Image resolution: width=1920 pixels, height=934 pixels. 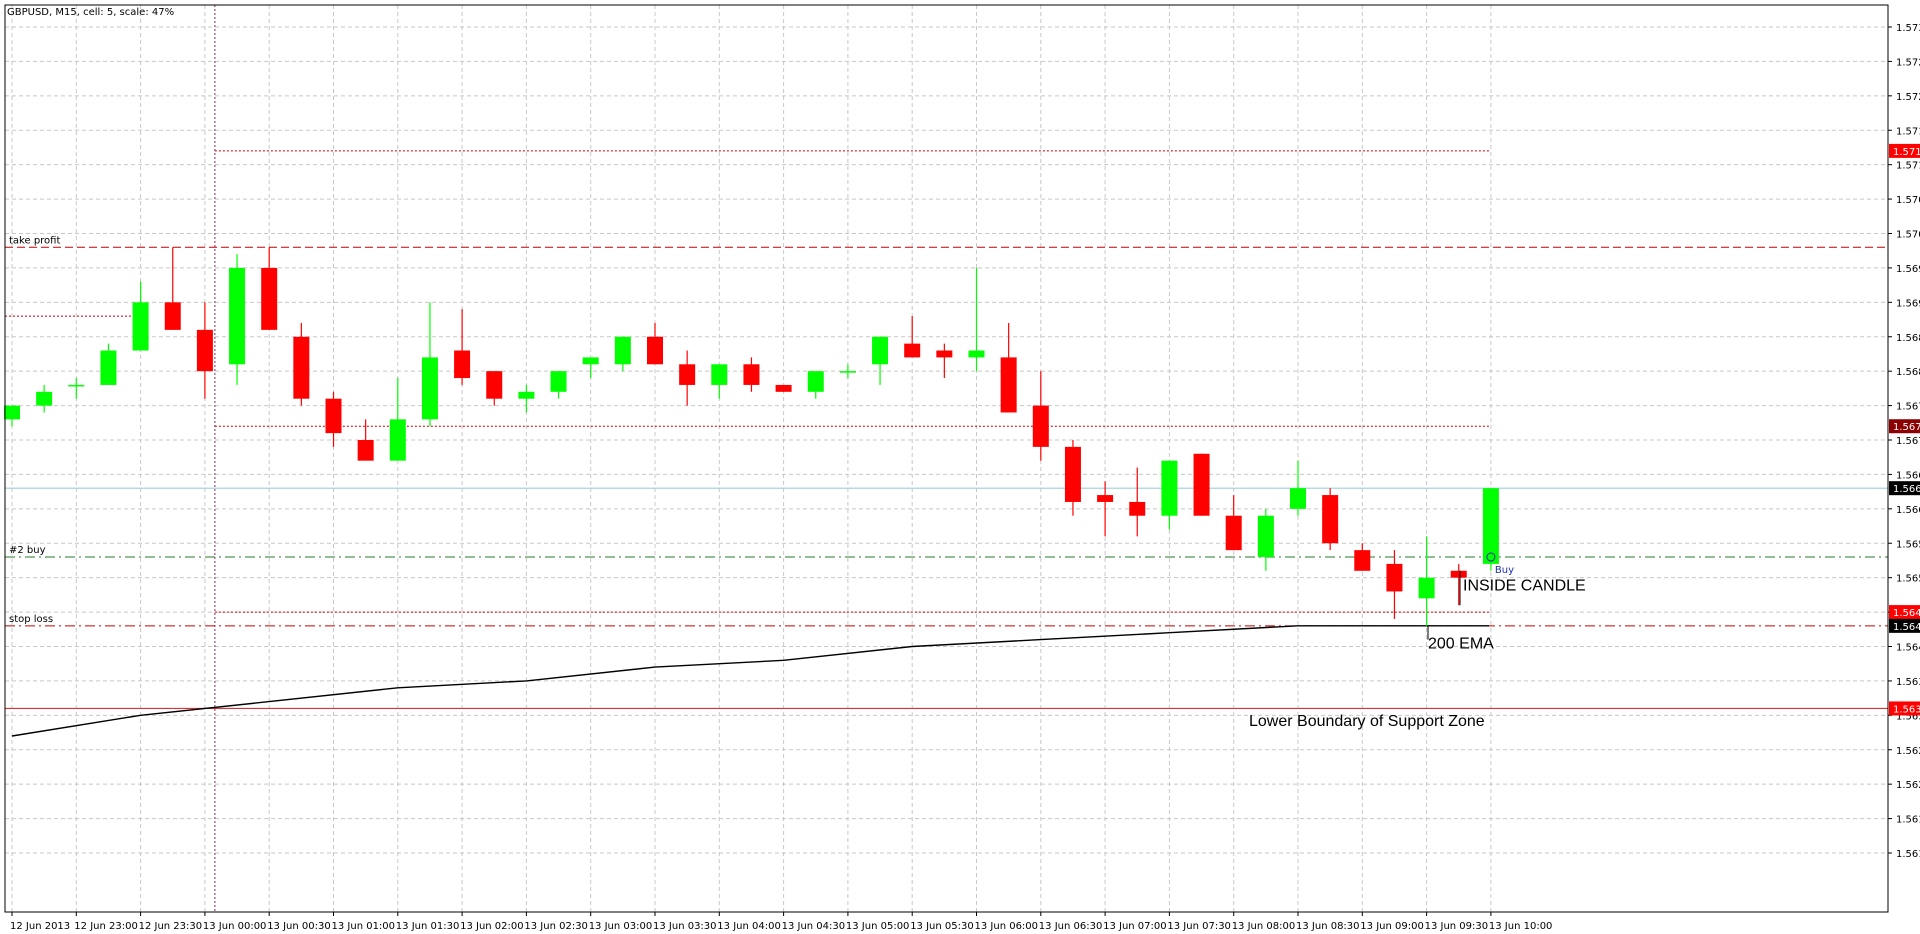 What do you see at coordinates (1135, 926) in the screenshot?
I see `x-tick-label: 13 Jun 07:00` at bounding box center [1135, 926].